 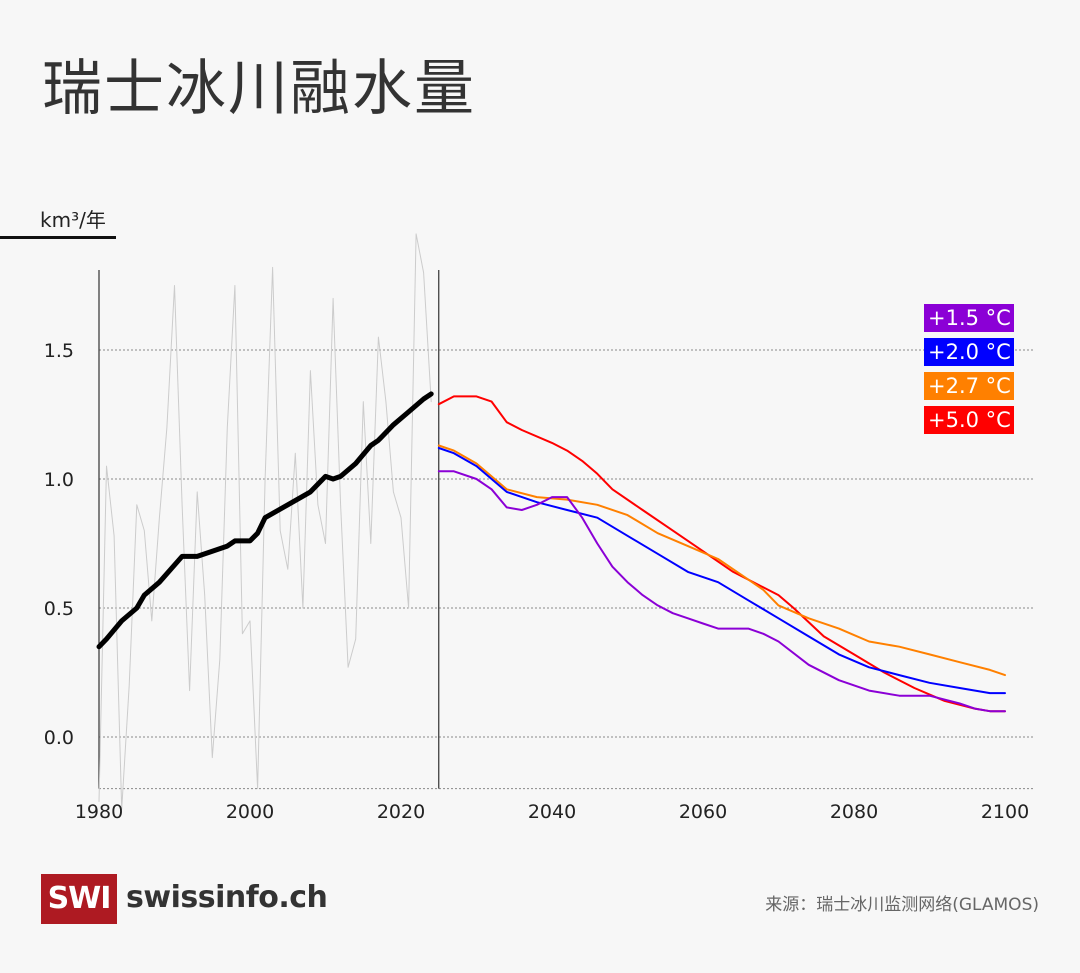 I want to click on x-tick-label: 2000, so click(x=250, y=812).